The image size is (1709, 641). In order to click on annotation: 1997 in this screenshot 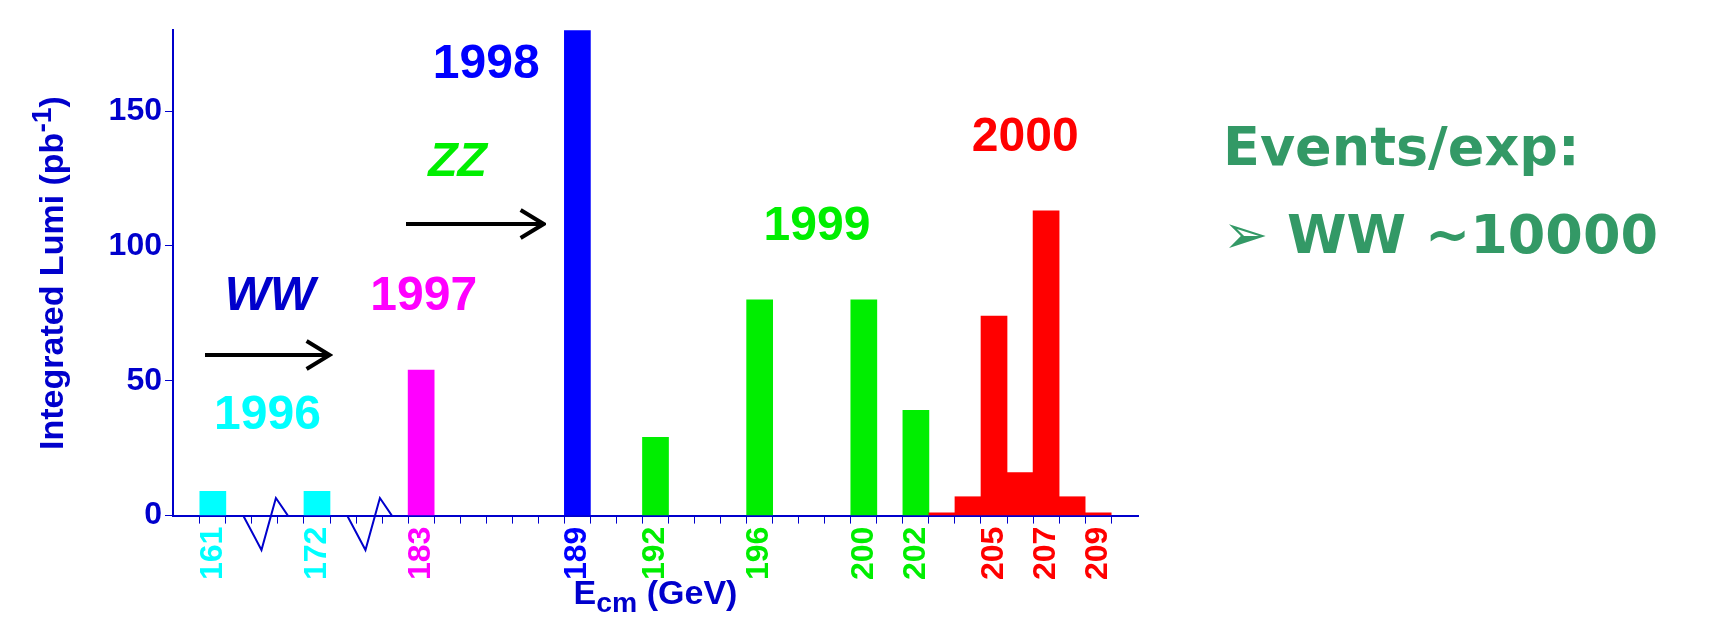, I will do `click(424, 294)`.